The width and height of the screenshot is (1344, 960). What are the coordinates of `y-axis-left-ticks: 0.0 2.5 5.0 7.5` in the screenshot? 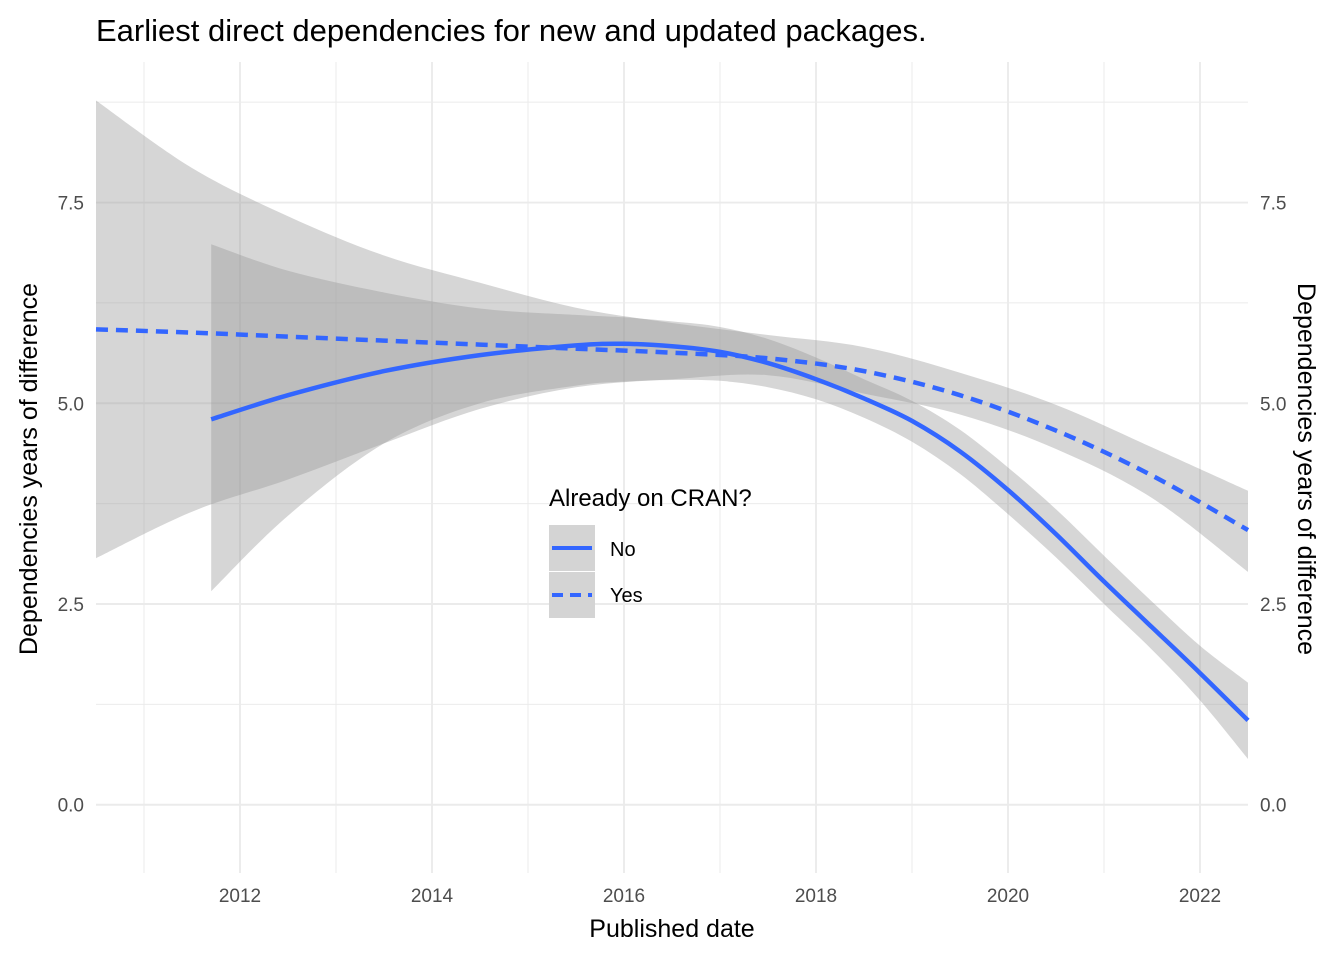 It's located at (71, 505).